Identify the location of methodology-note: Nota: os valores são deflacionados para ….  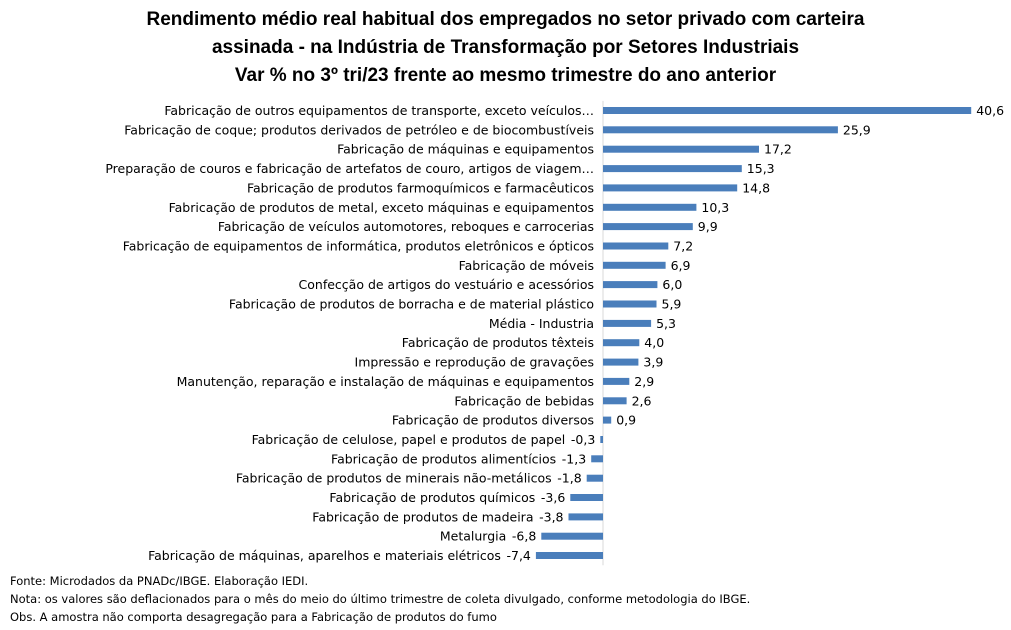
(380, 599).